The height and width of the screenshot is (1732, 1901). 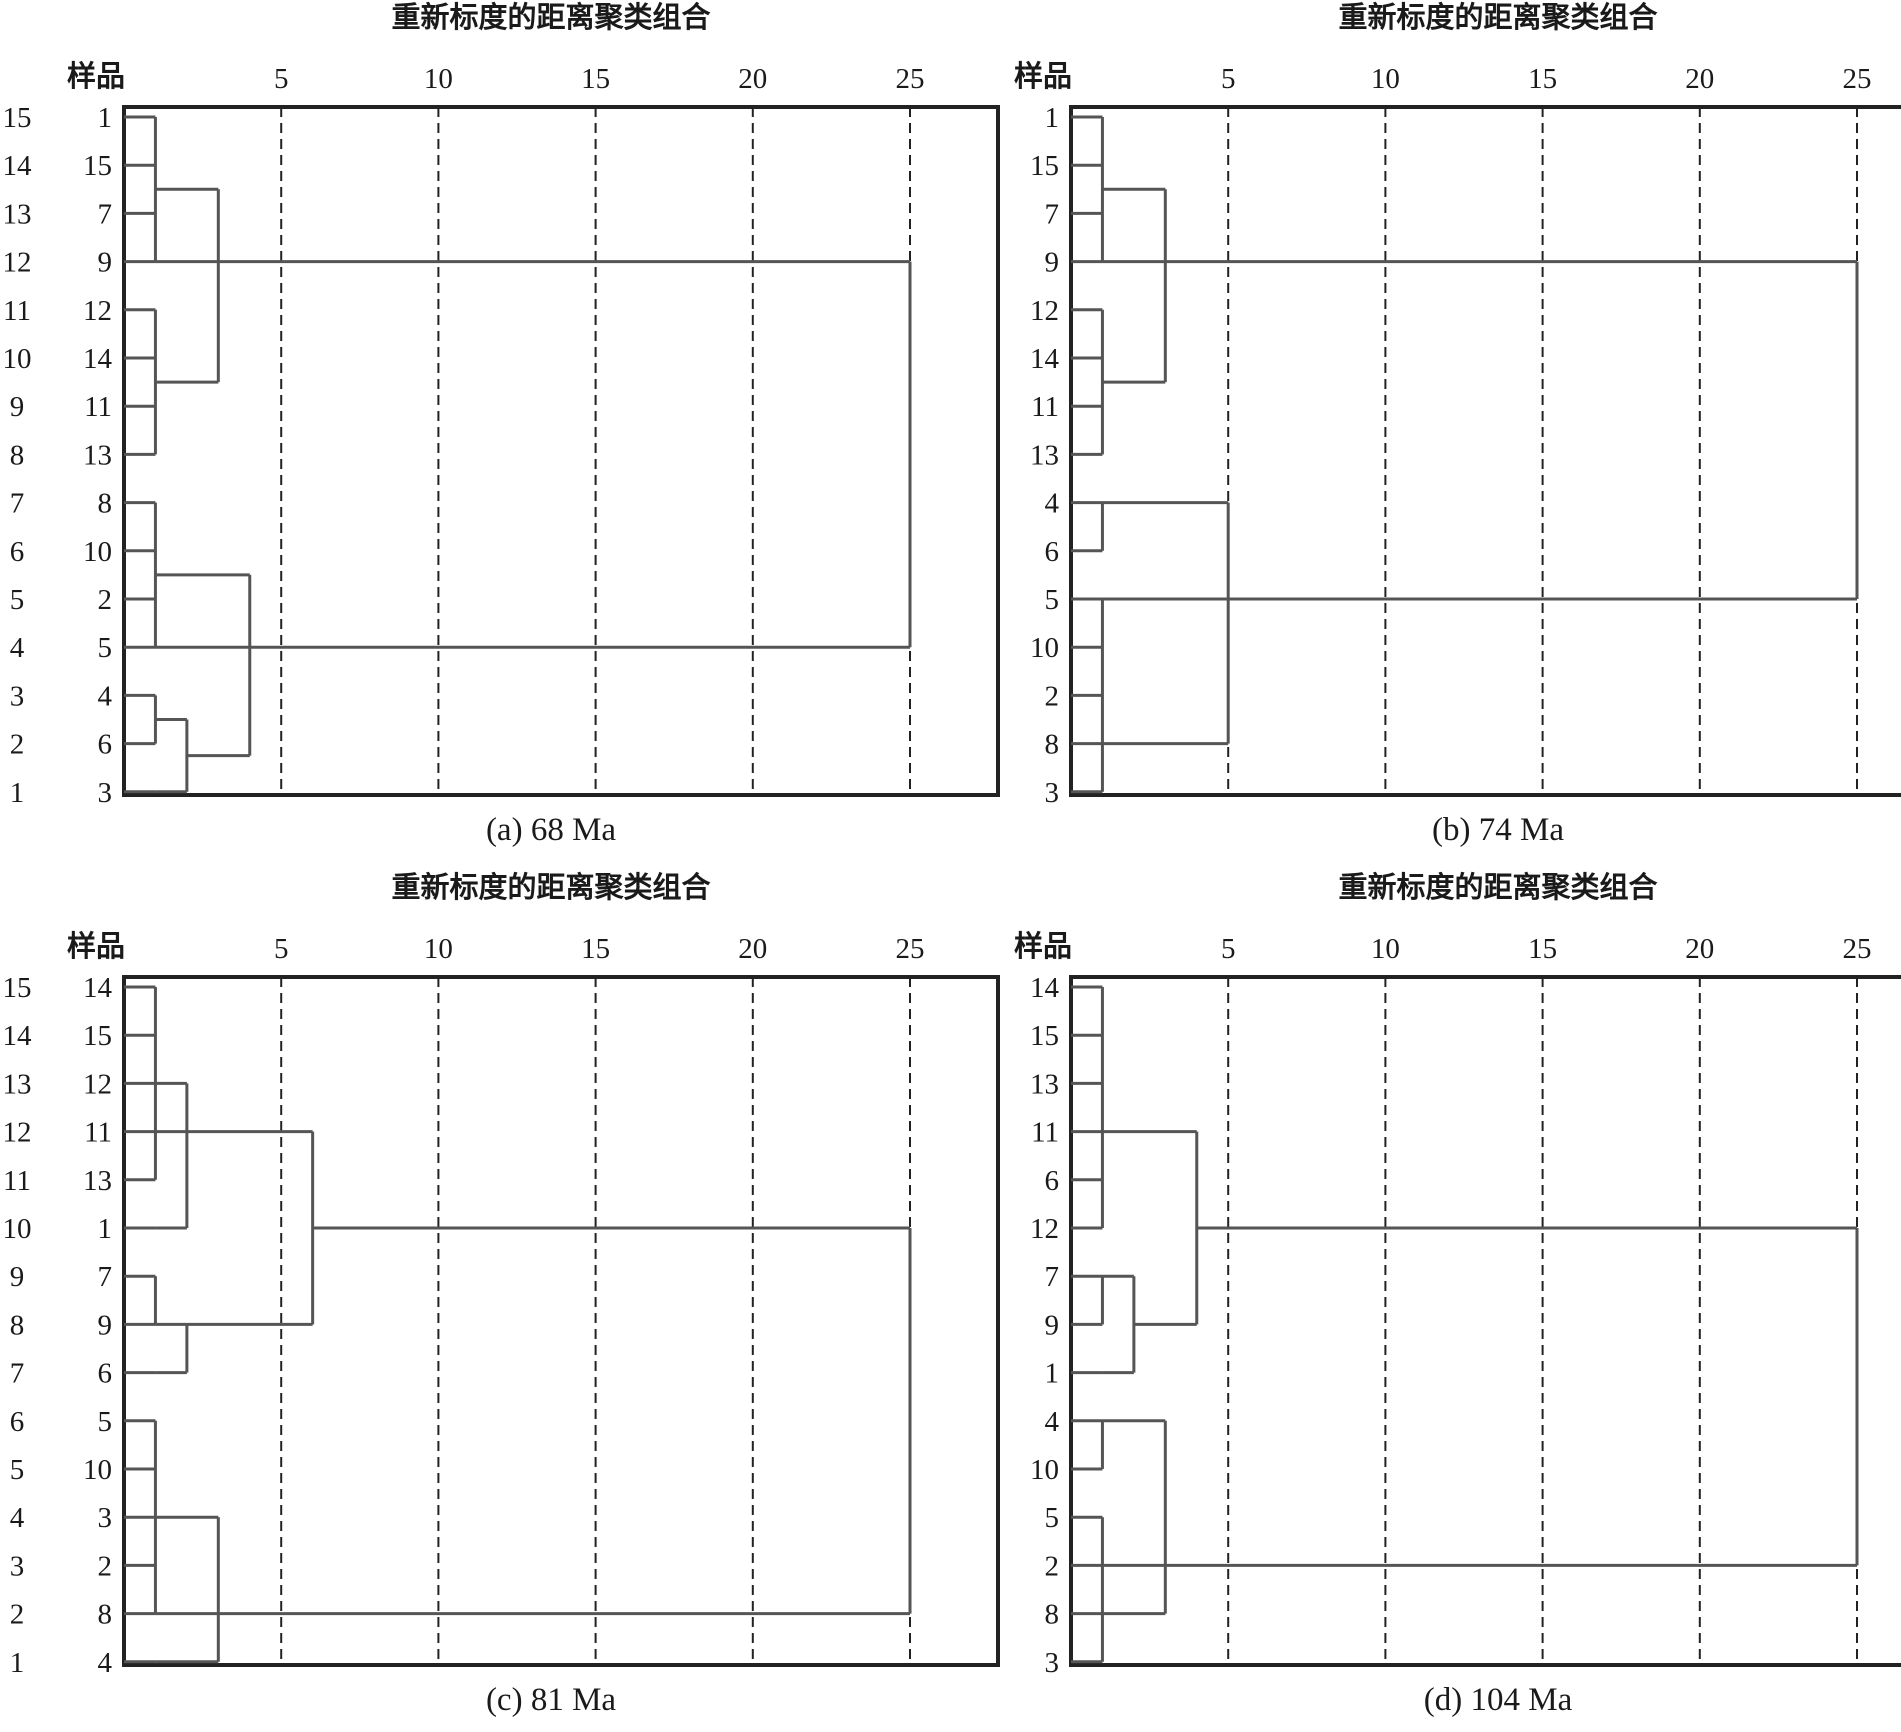 I want to click on panel-caption: (a) 68 Ma, so click(x=551, y=830).